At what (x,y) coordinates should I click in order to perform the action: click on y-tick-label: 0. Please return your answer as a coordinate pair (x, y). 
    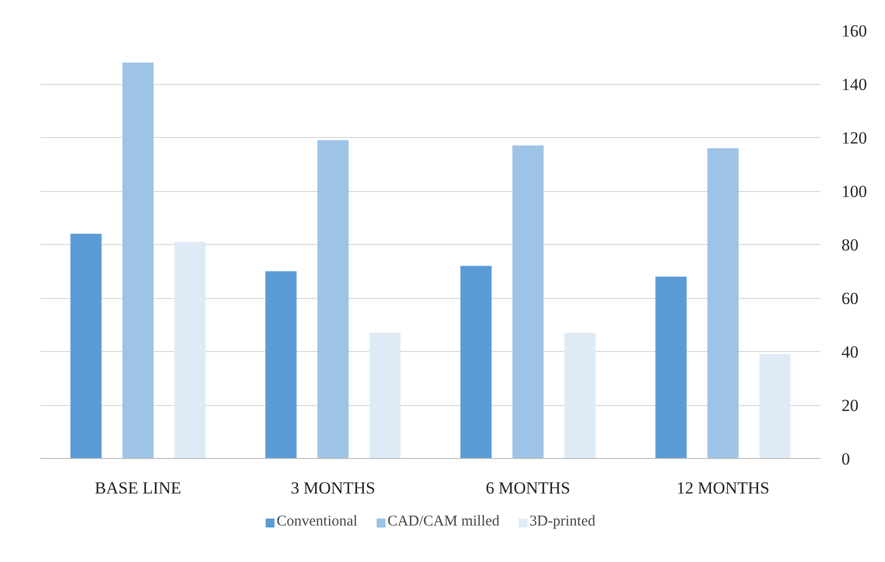
    Looking at the image, I should click on (846, 459).